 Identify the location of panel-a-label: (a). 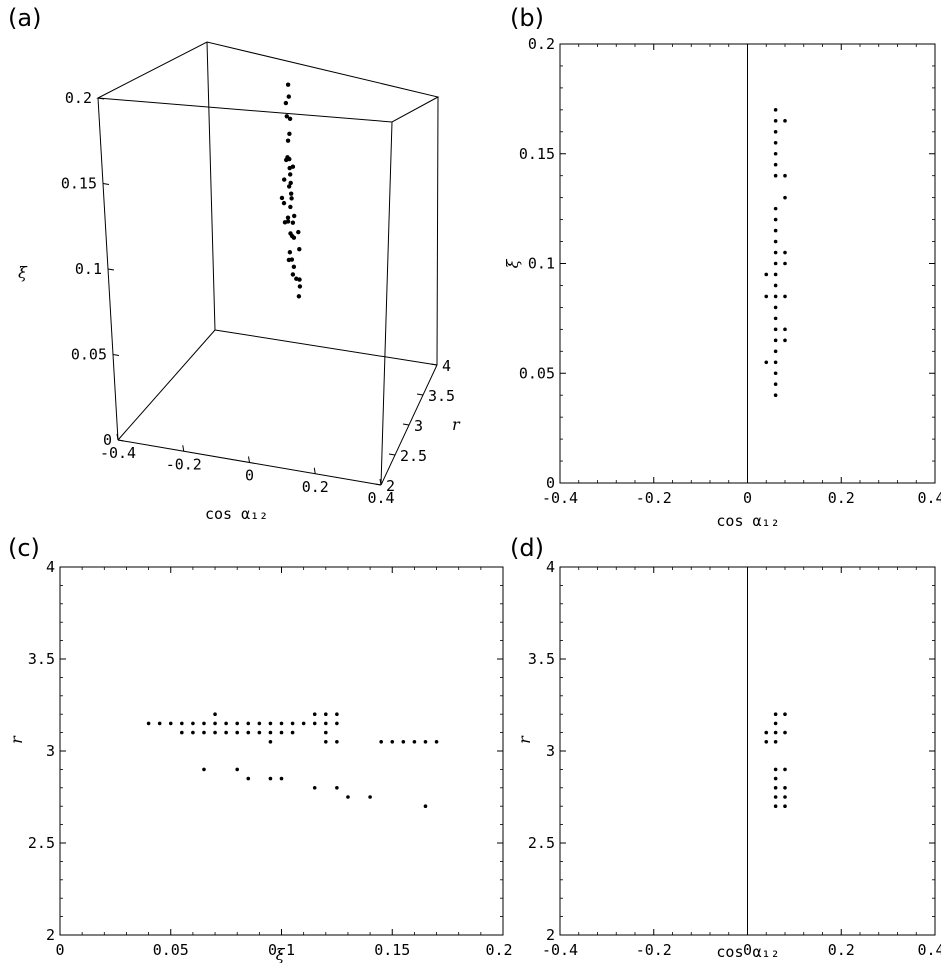
(24, 18).